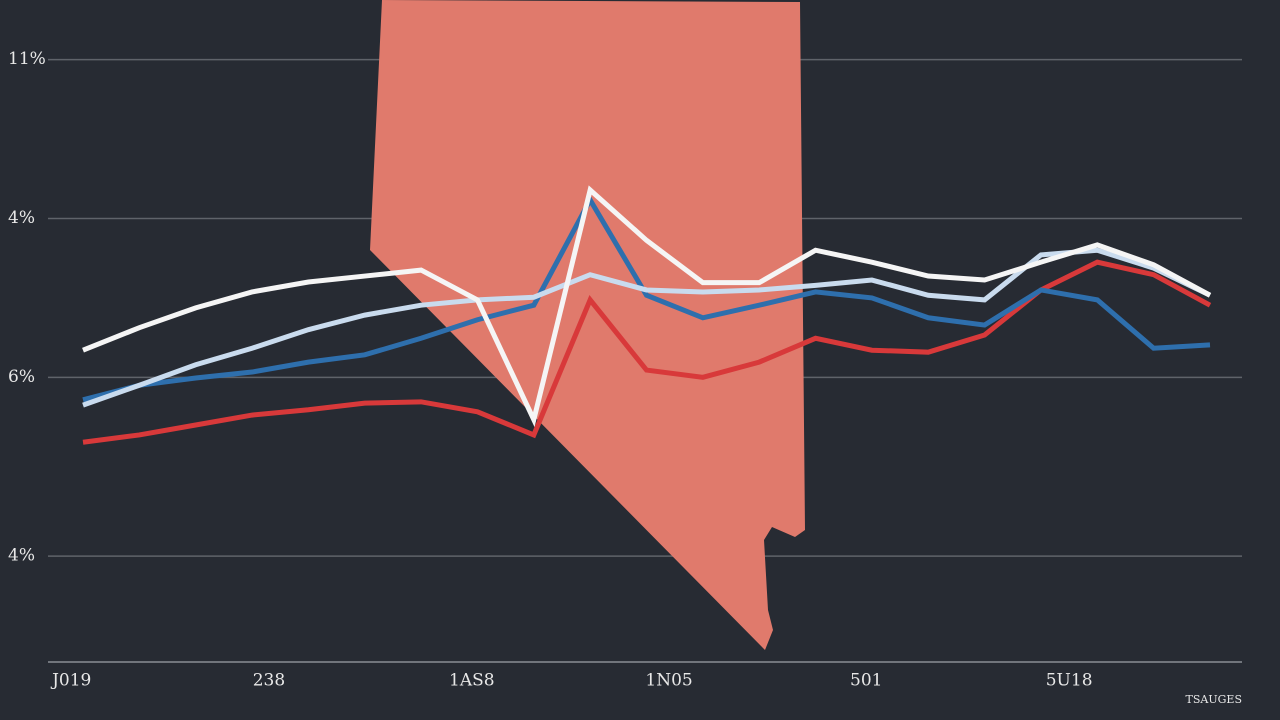 The image size is (1280, 720). Describe the element at coordinates (70, 681) in the screenshot. I see `x-tick-label: J019` at that location.